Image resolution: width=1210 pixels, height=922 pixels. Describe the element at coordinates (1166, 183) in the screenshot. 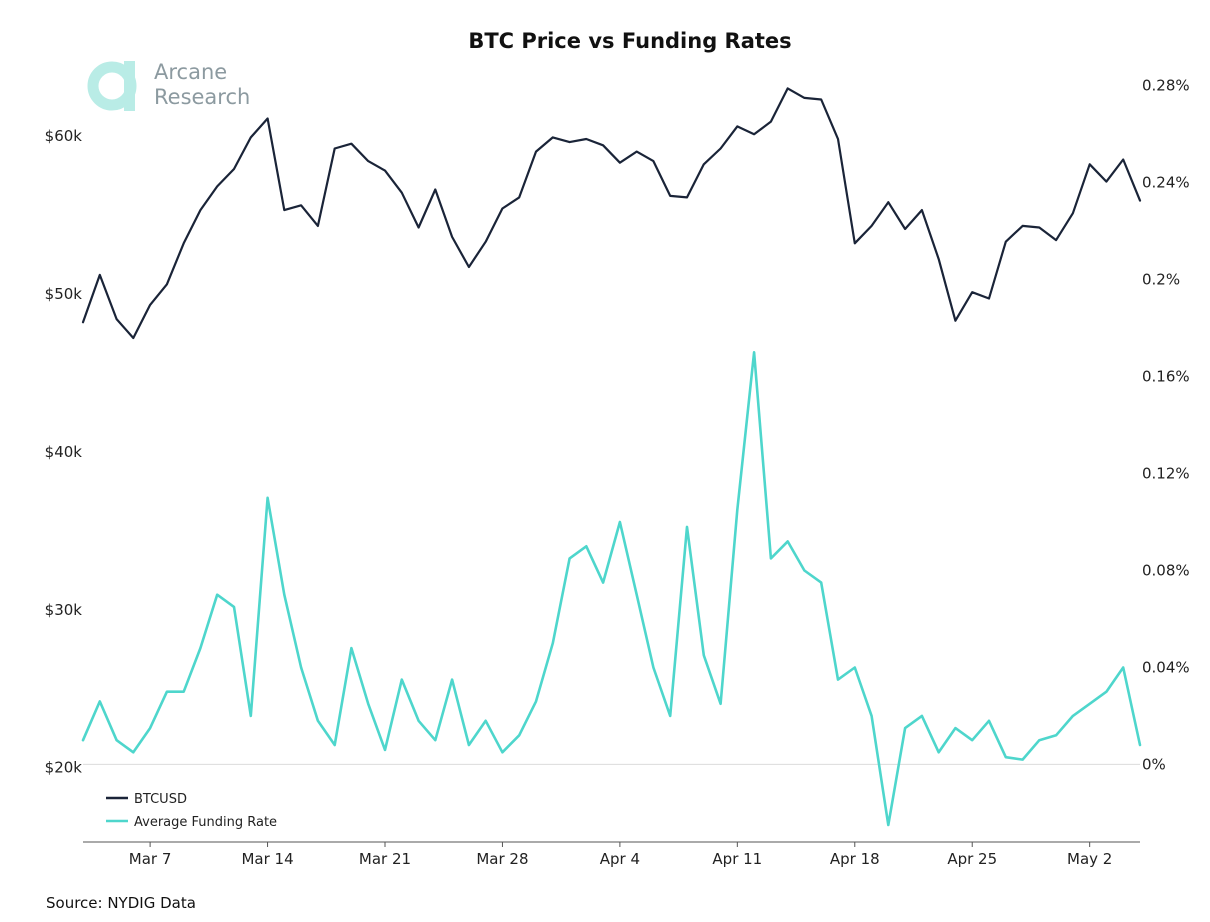

I see `right-tick-label: 0.24%` at that location.